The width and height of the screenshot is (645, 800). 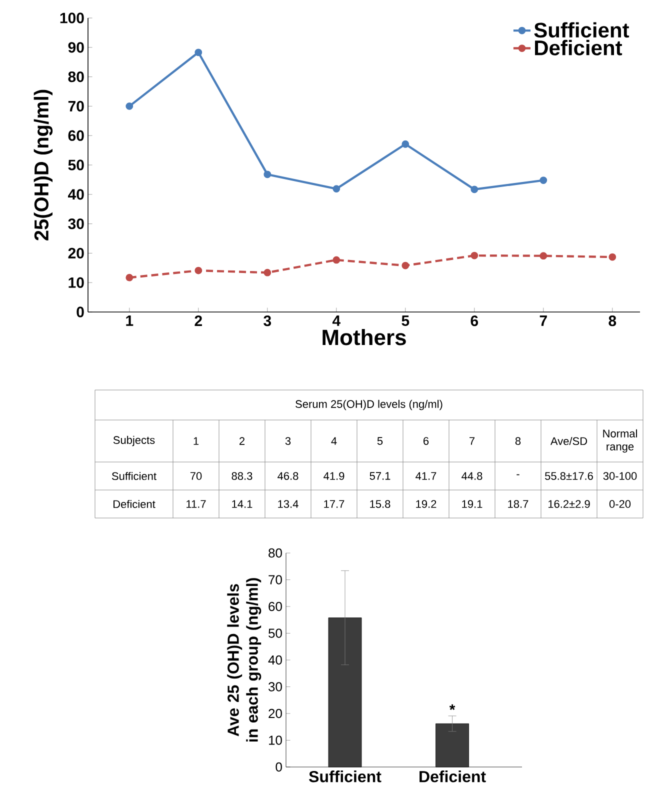 What do you see at coordinates (43, 165) in the screenshot?
I see `y-axis-title: 25(OH)D (ng/ml)` at bounding box center [43, 165].